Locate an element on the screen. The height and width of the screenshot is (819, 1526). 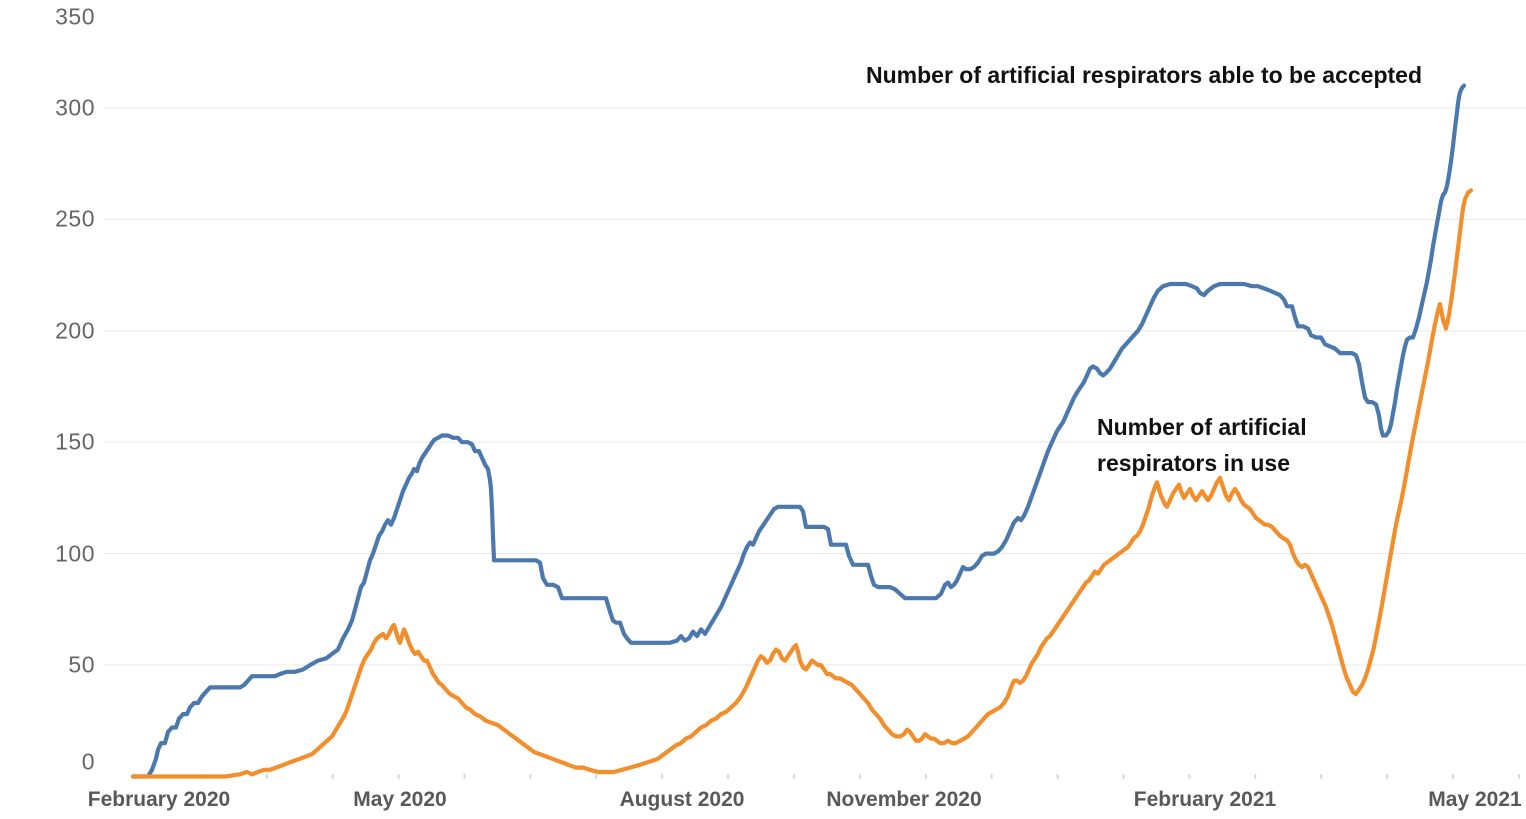
x-axis-tick-label: February 2020 is located at coordinates (159, 799).